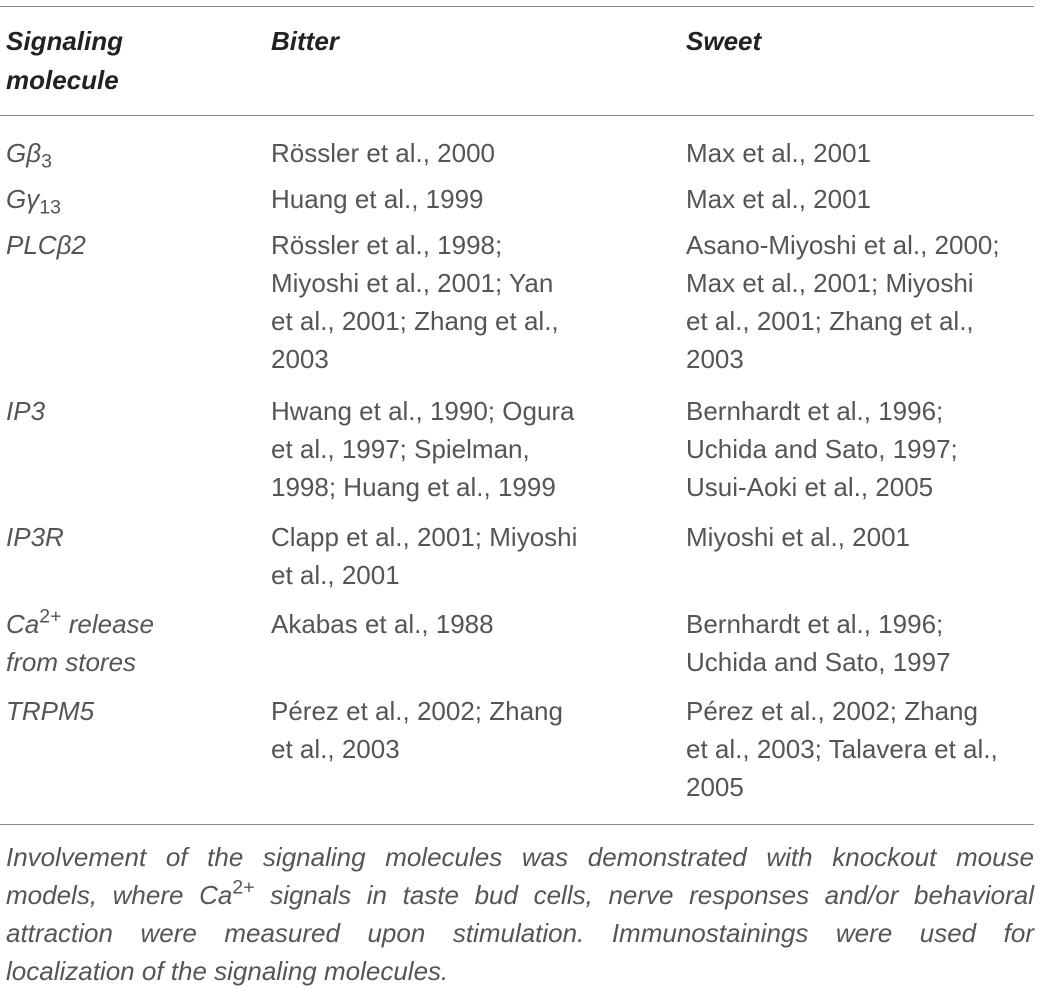 The image size is (1041, 990). What do you see at coordinates (119, 895) in the screenshot?
I see `footnote-text: models, where Ca` at bounding box center [119, 895].